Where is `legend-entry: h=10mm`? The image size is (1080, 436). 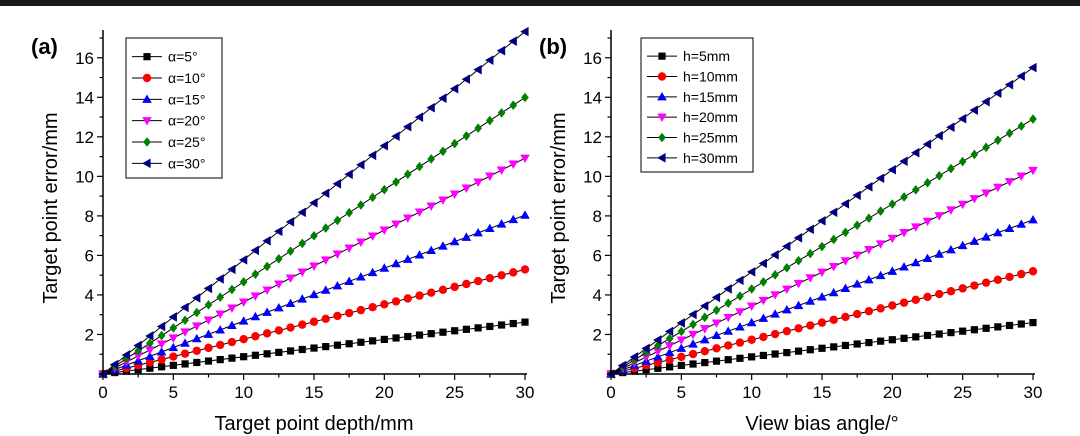 legend-entry: h=10mm is located at coordinates (710, 77).